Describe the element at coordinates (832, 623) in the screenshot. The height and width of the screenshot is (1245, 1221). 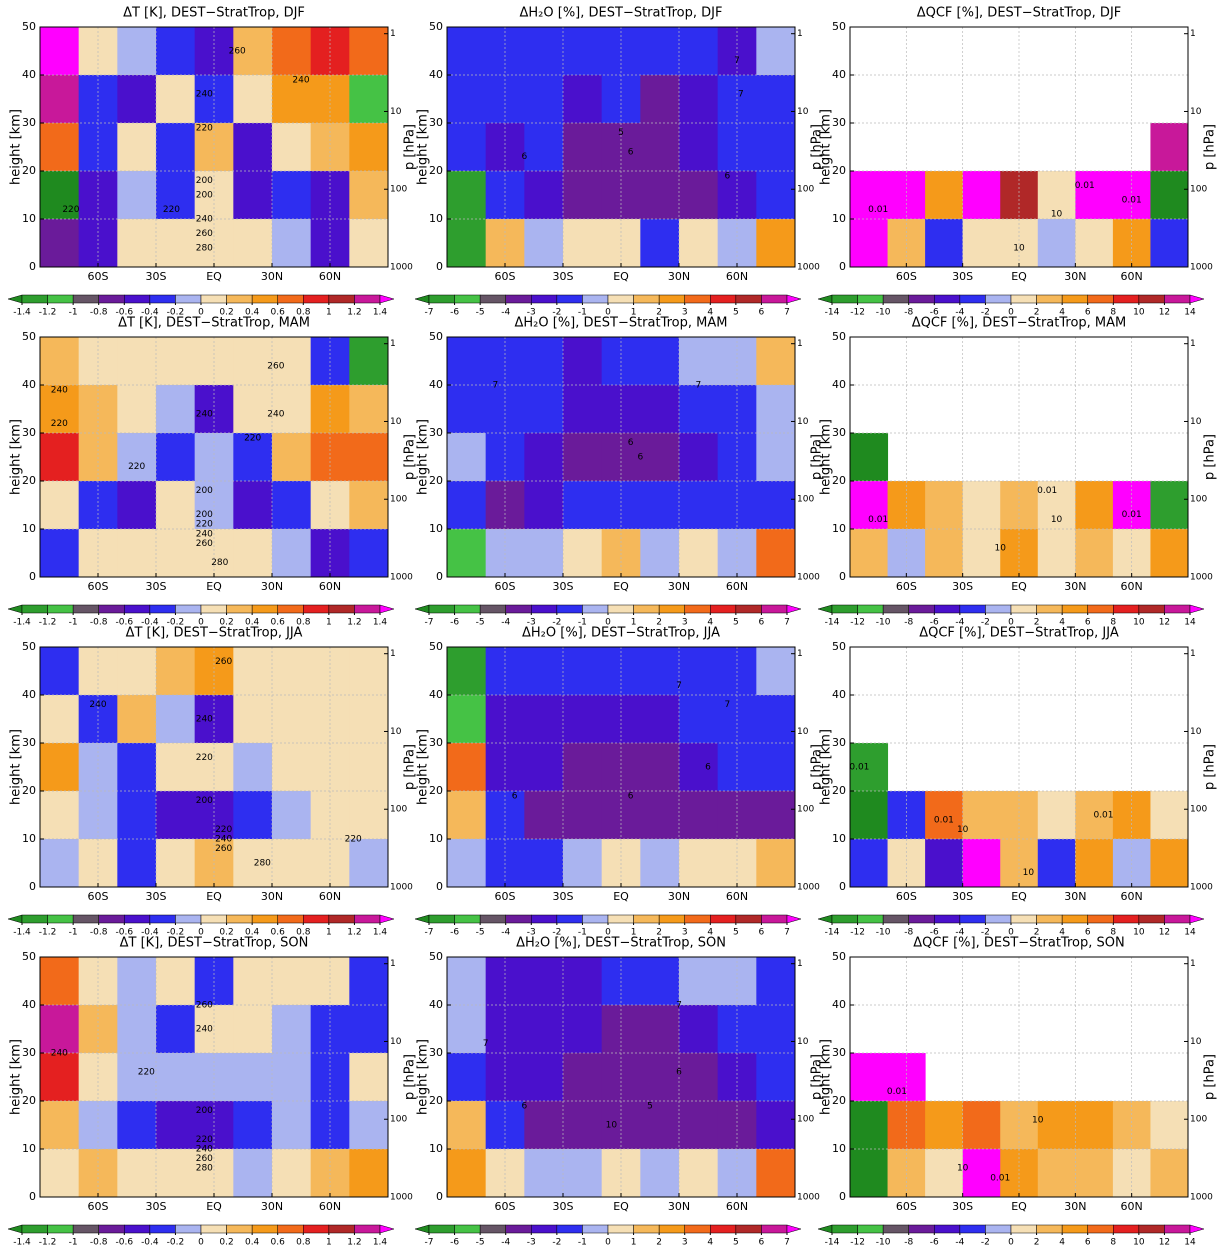
I see `colorbar-label: -14` at that location.